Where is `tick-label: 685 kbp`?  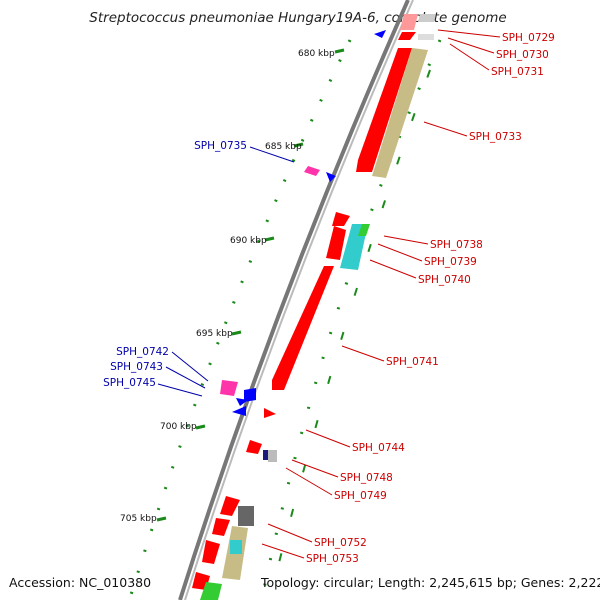 tick-label: 685 kbp is located at coordinates (283, 147).